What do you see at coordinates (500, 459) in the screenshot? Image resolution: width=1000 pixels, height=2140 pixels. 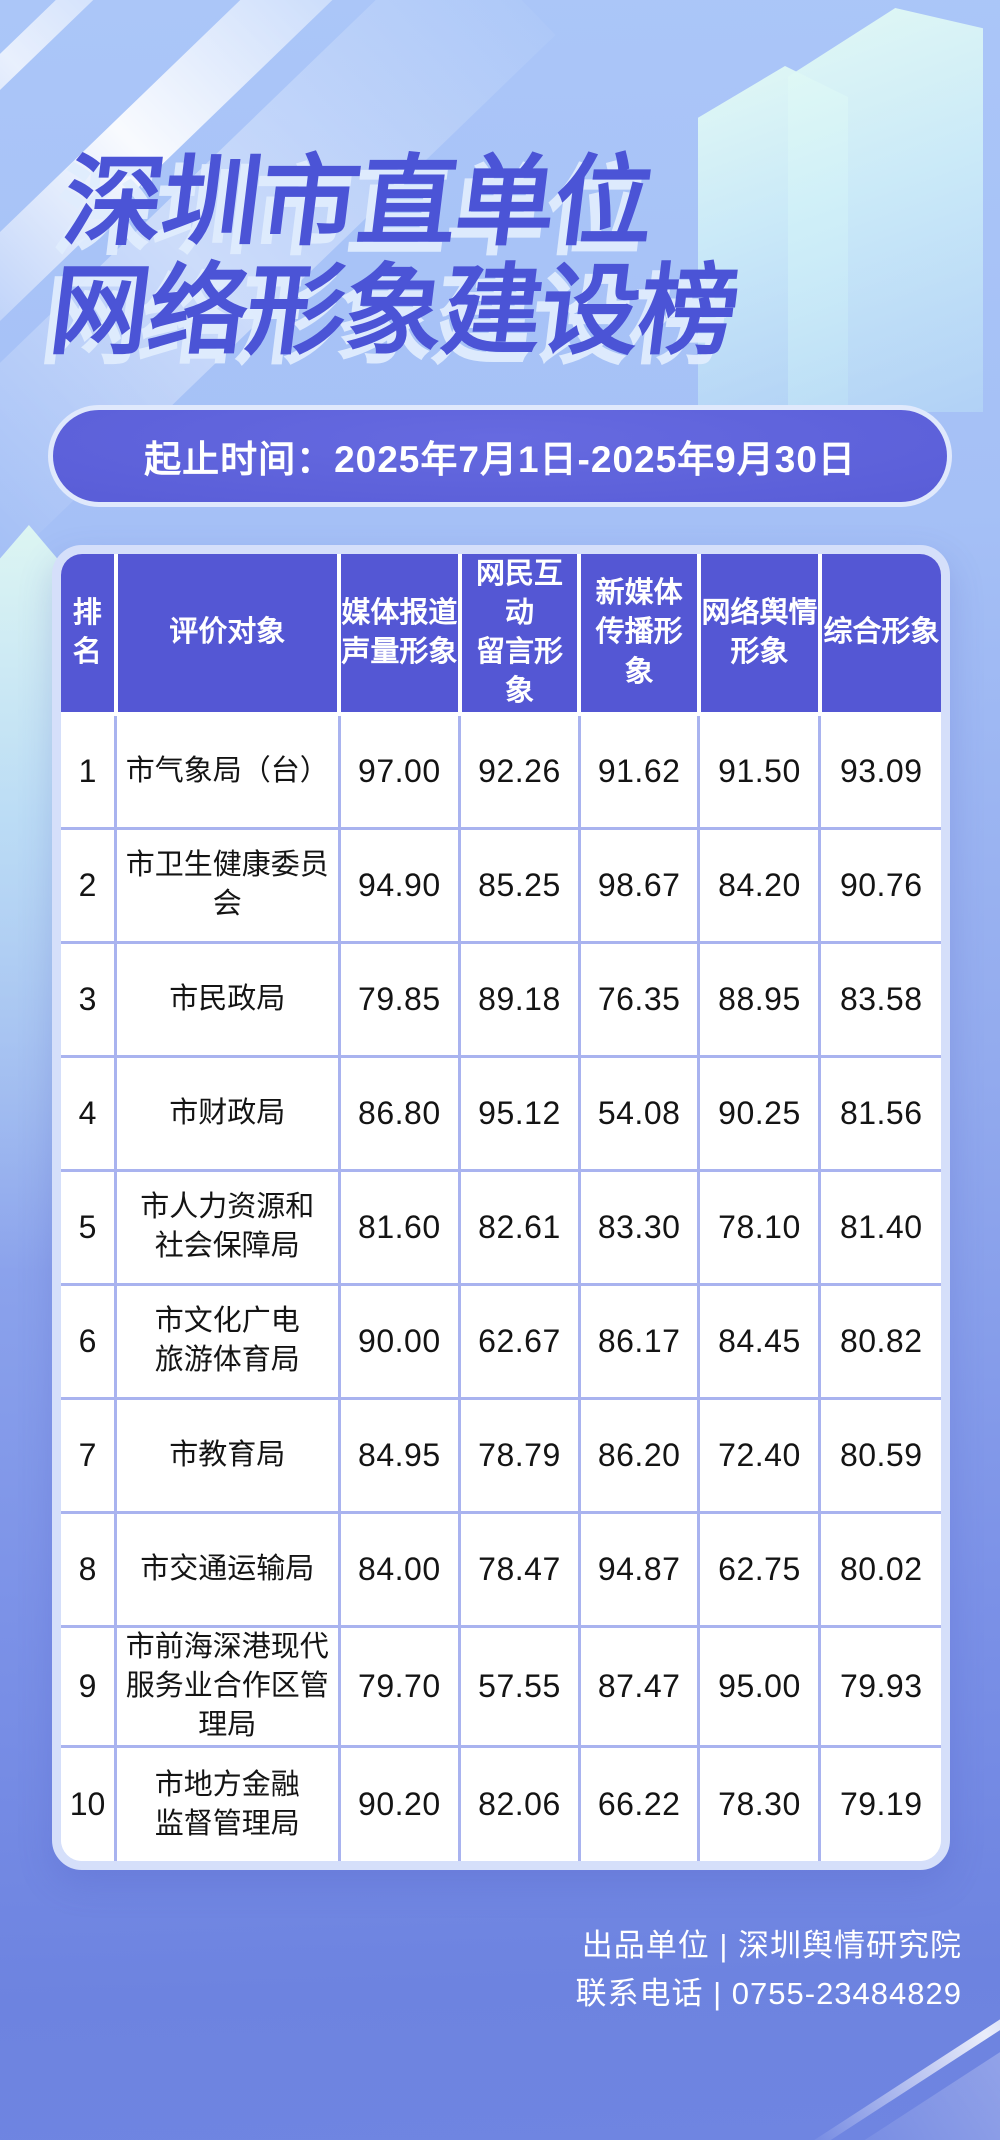 I see `date-range-text: 起止时间：2025年7月1日-2025年9月30日` at bounding box center [500, 459].